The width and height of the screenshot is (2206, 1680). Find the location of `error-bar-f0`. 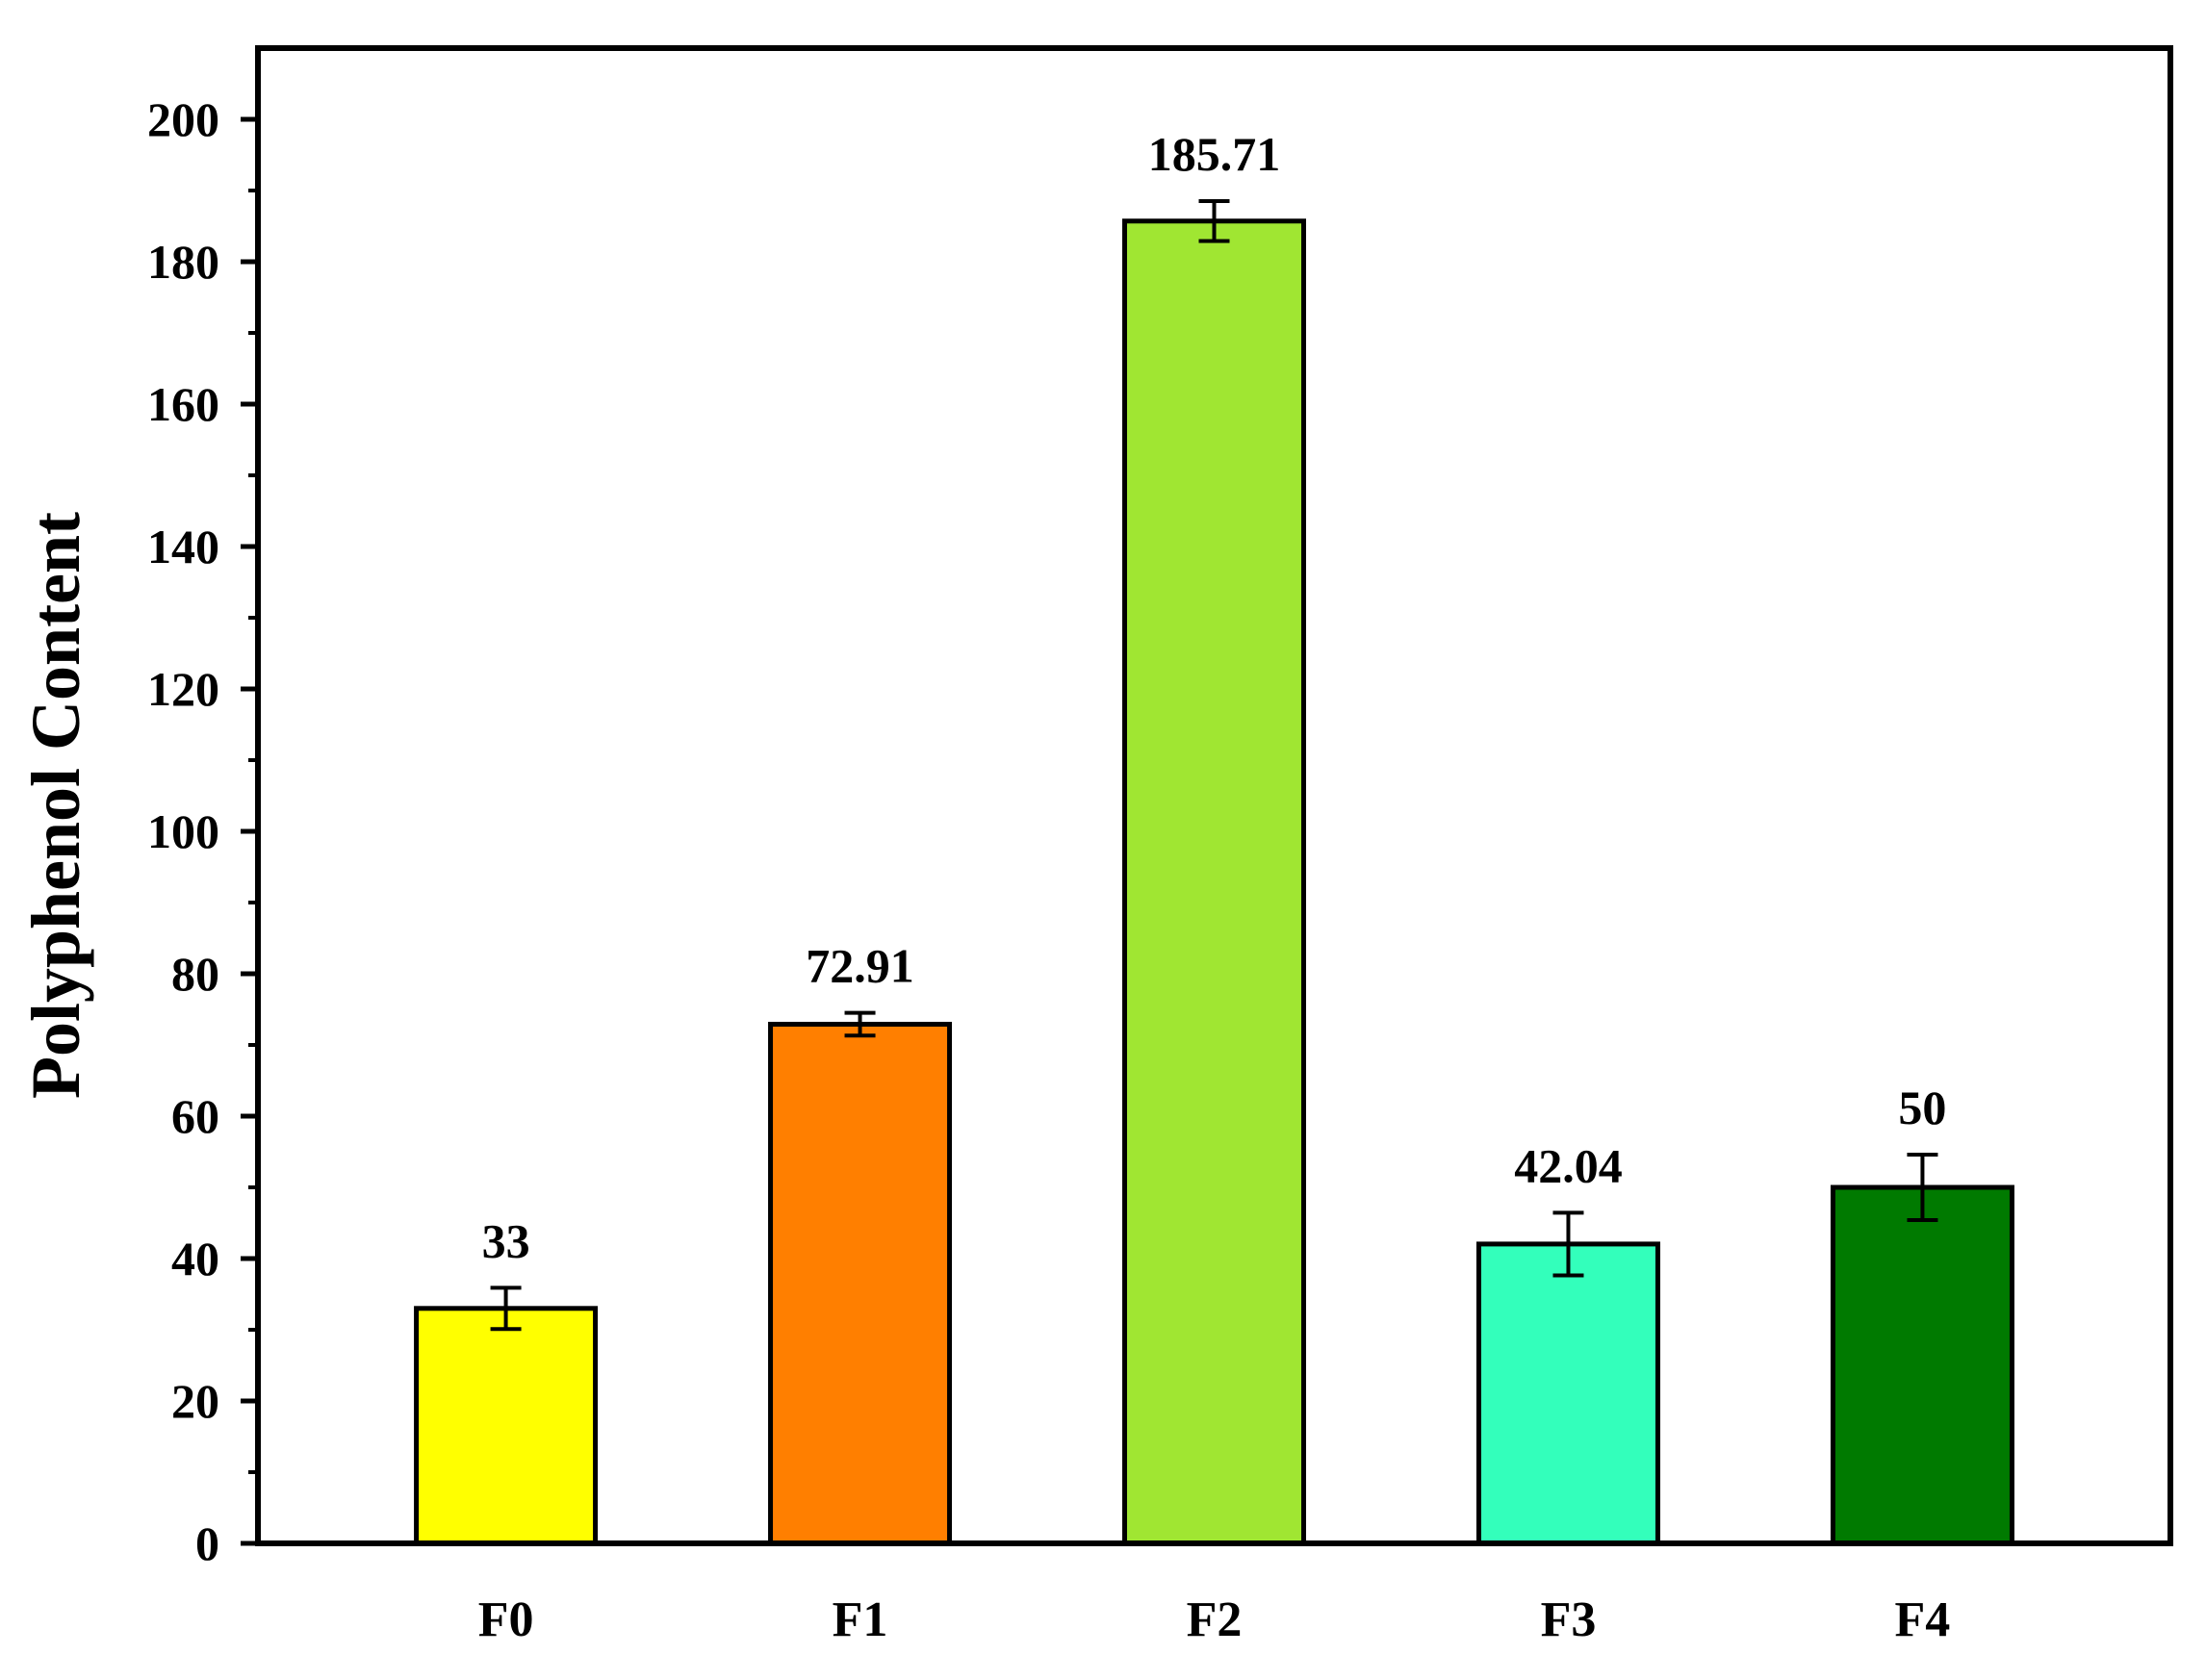

error-bar-f0 is located at coordinates (506, 1308).